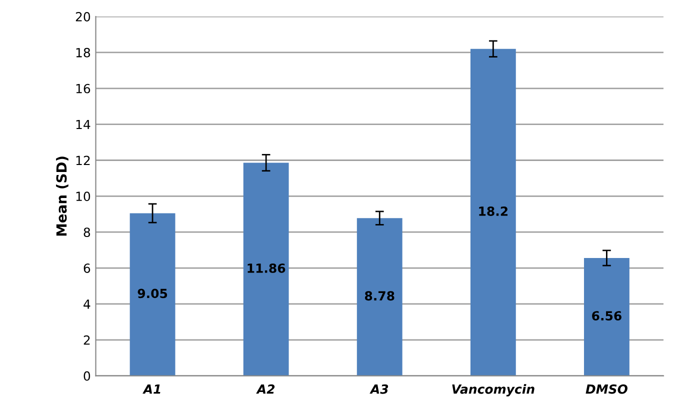 This screenshot has height=413, width=684. Describe the element at coordinates (87, 233) in the screenshot. I see `y-tick-label: 8` at that location.